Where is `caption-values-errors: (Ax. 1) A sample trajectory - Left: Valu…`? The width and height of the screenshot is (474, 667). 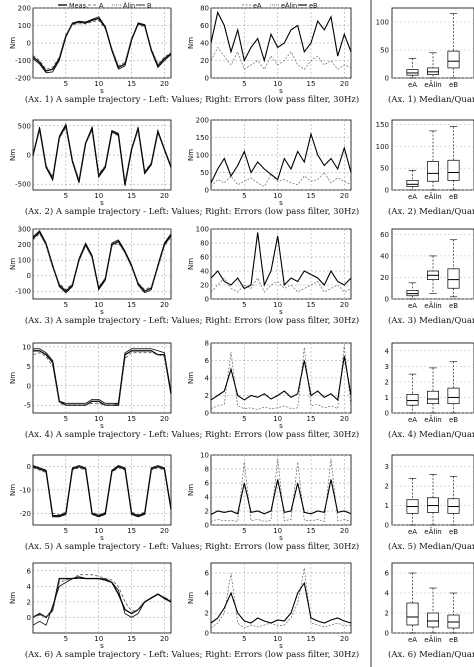
caption-values-errors: (Ax. 1) A sample trajectory - Left: Valu… is located at coordinates (192, 99).